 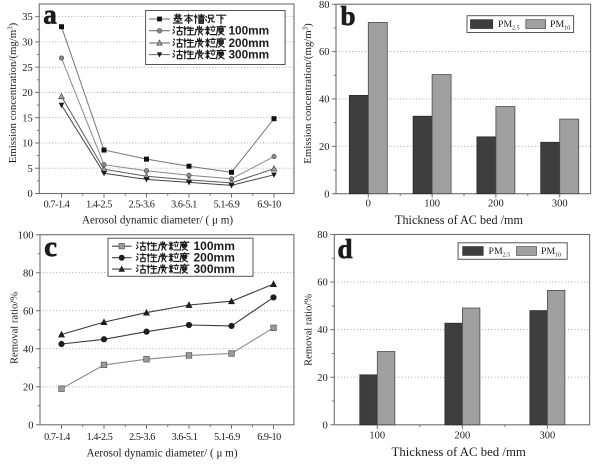 I want to click on svg-text: 5, so click(x=29, y=169).